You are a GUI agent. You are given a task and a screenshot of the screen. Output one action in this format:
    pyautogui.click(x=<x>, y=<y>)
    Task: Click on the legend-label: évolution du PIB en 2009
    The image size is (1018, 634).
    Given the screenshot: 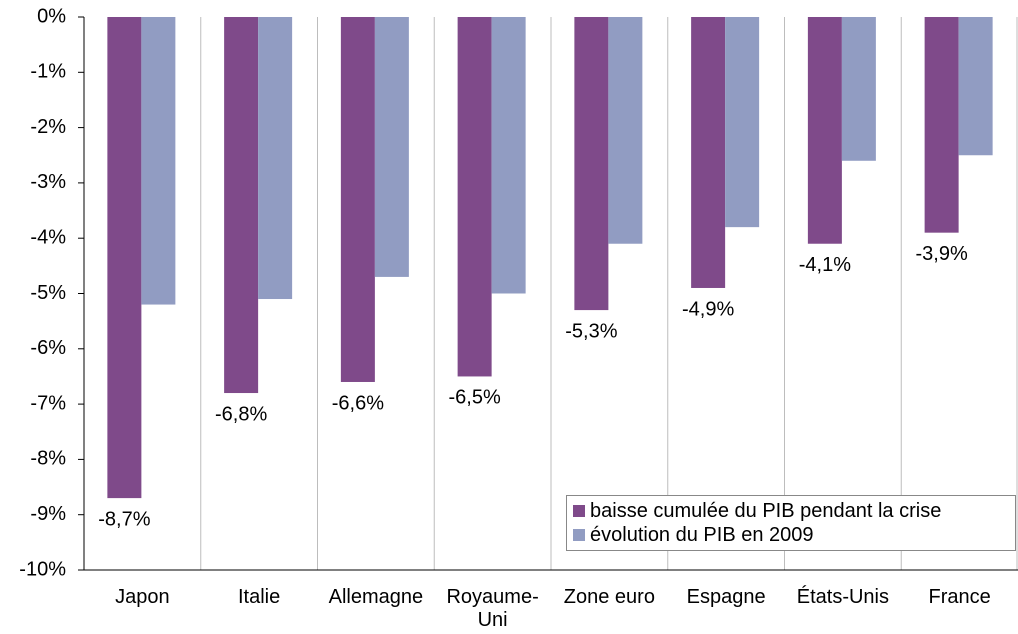 What is the action you would take?
    pyautogui.click(x=702, y=534)
    